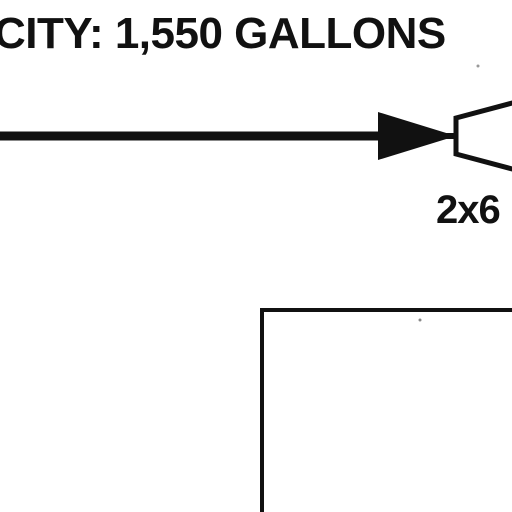 The width and height of the screenshot is (512, 512). Describe the element at coordinates (468, 210) in the screenshot. I see `fitting-size-label: 2x6` at that location.